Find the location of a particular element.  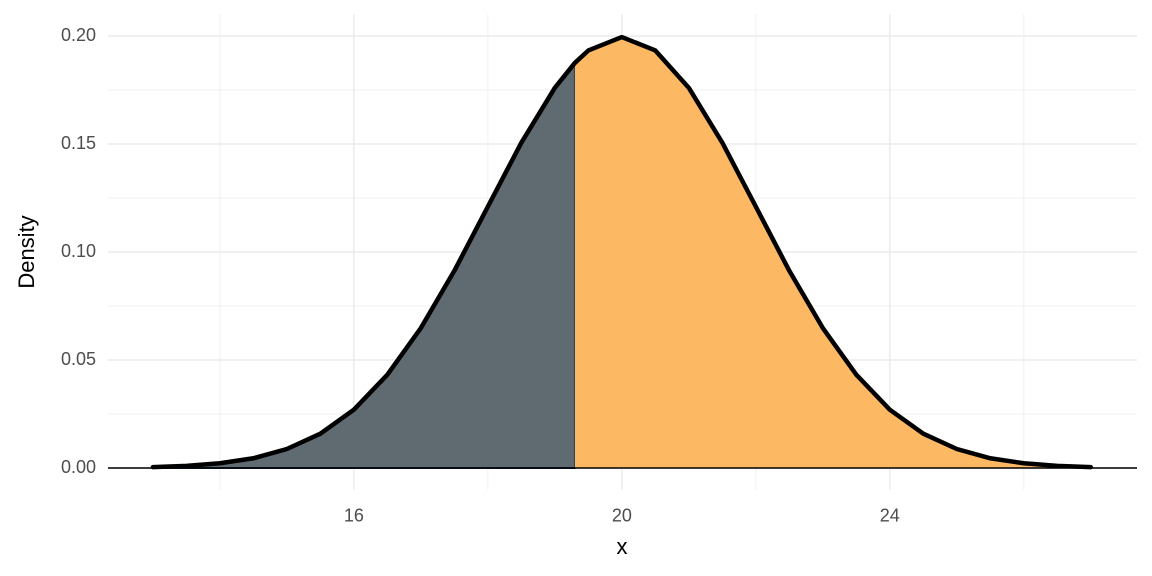

y-tick-label: 0.15 is located at coordinates (78, 143).